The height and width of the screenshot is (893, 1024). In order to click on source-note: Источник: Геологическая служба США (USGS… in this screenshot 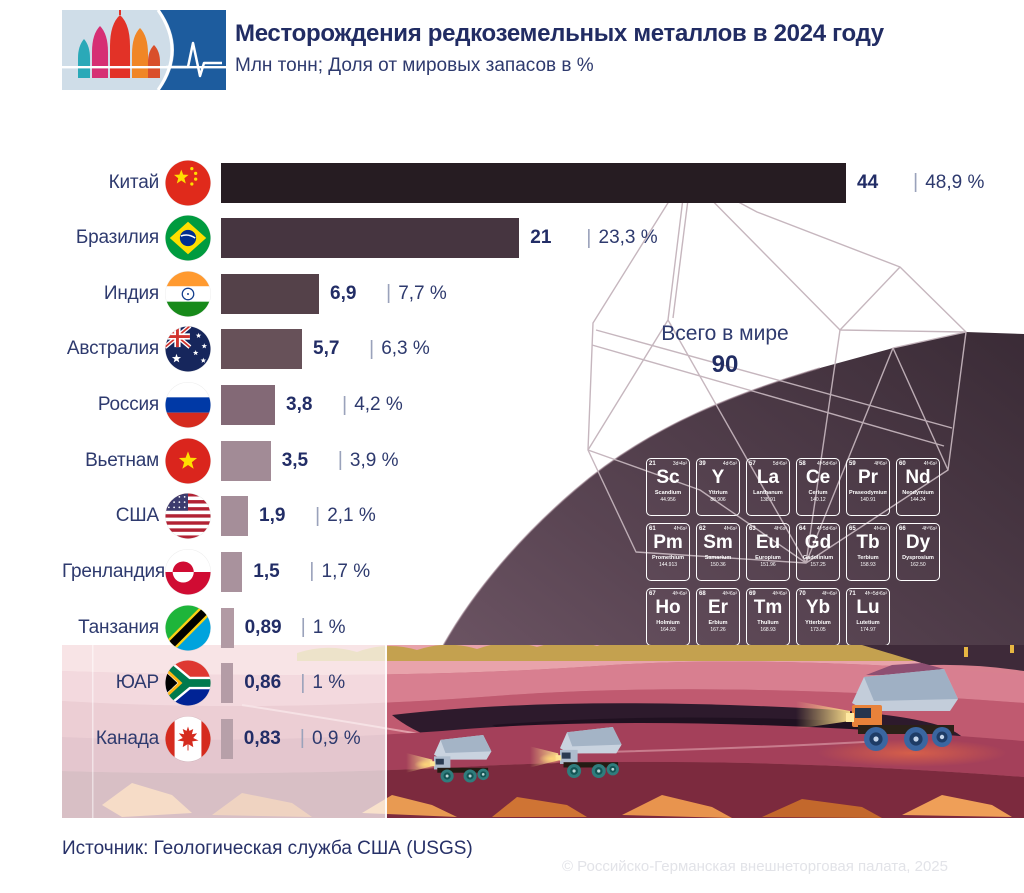, I will do `click(267, 848)`.